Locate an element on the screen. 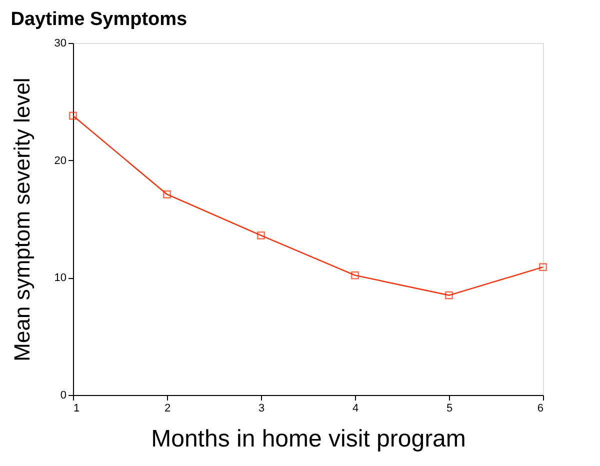 The width and height of the screenshot is (600, 466). x-tick-label: 3 is located at coordinates (261, 408).